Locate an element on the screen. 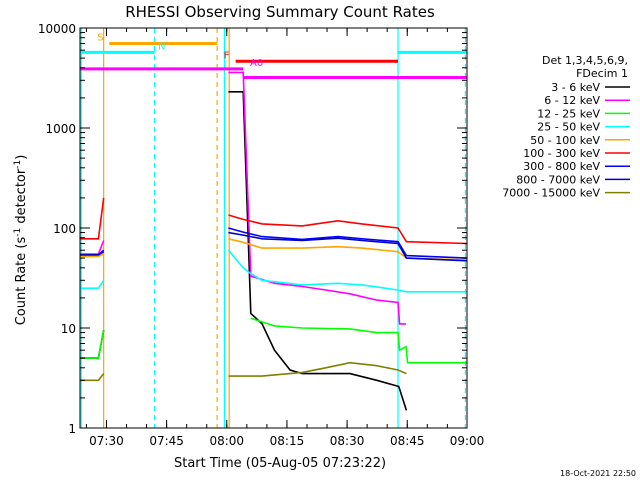 This screenshot has height=480, width=640. y-axis-label: Count Rate (s-1 detector-1) is located at coordinates (21, 240).